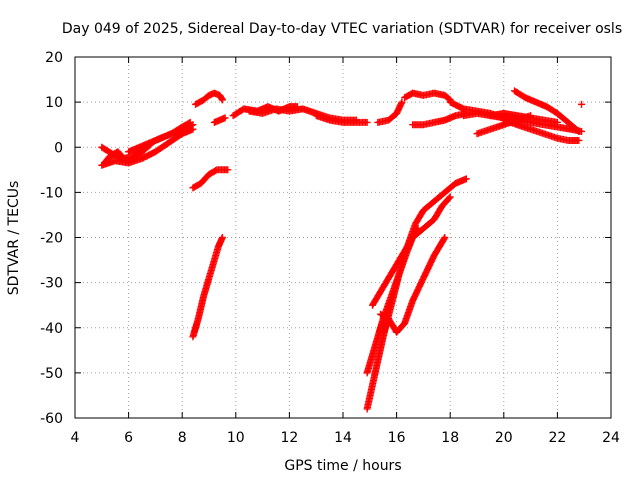 The height and width of the screenshot is (480, 640). Describe the element at coordinates (159, 137) in the screenshot. I see `series-arc-cluster-b` at that location.